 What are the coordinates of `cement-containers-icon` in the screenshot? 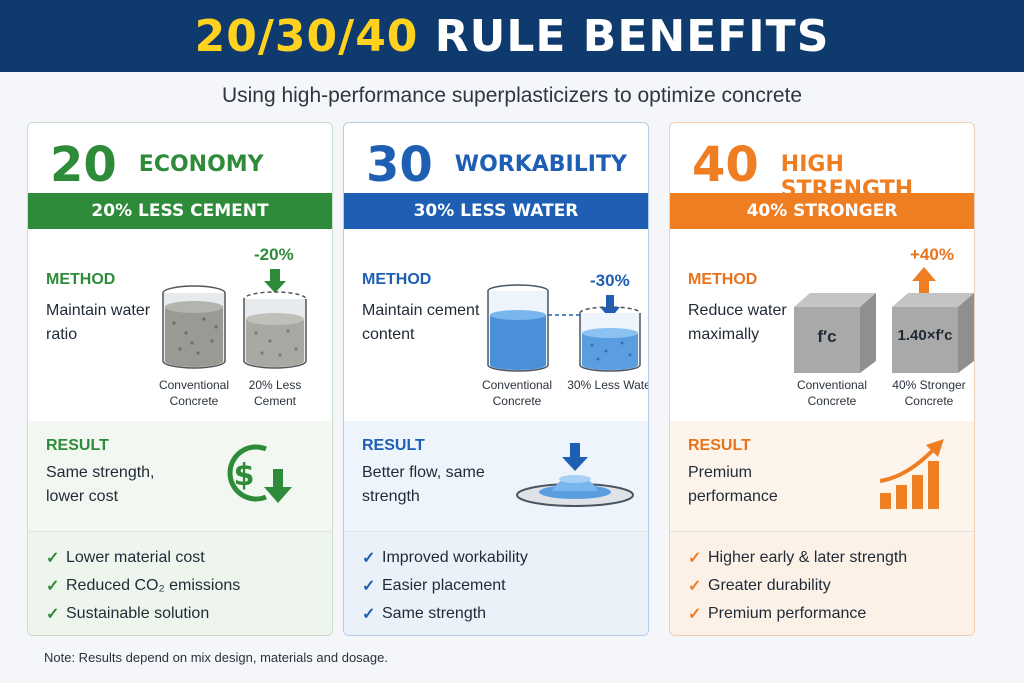 It's located at (234, 319).